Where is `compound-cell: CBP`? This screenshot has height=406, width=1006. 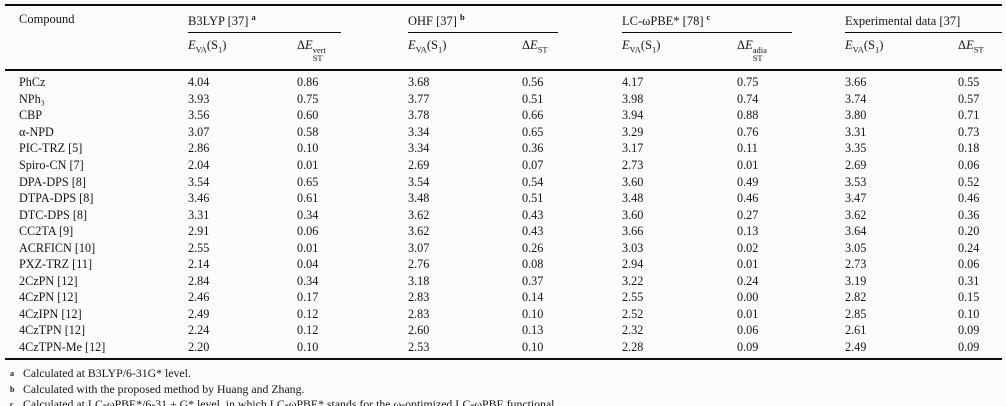
compound-cell: CBP is located at coordinates (31, 115).